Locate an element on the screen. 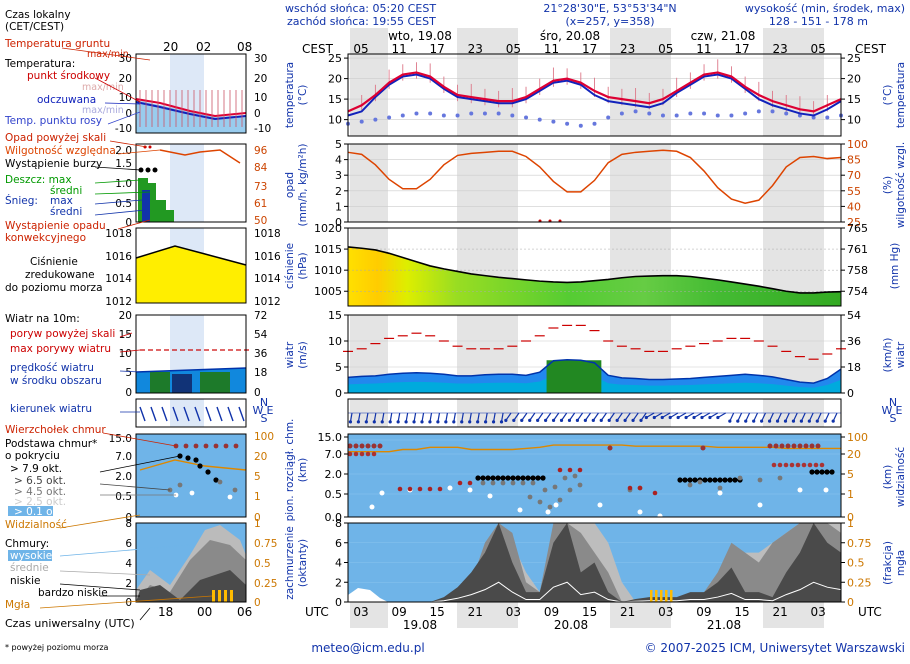 This screenshot has height=664, width=910. legend-snow-max: max is located at coordinates (61, 201).